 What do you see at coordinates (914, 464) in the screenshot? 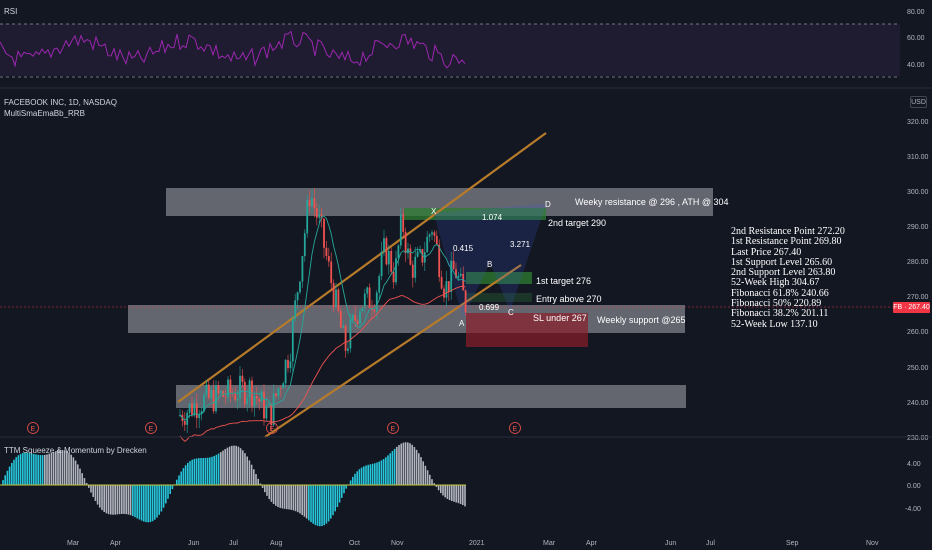
I see `momentum-tick: 4.00` at bounding box center [914, 464].